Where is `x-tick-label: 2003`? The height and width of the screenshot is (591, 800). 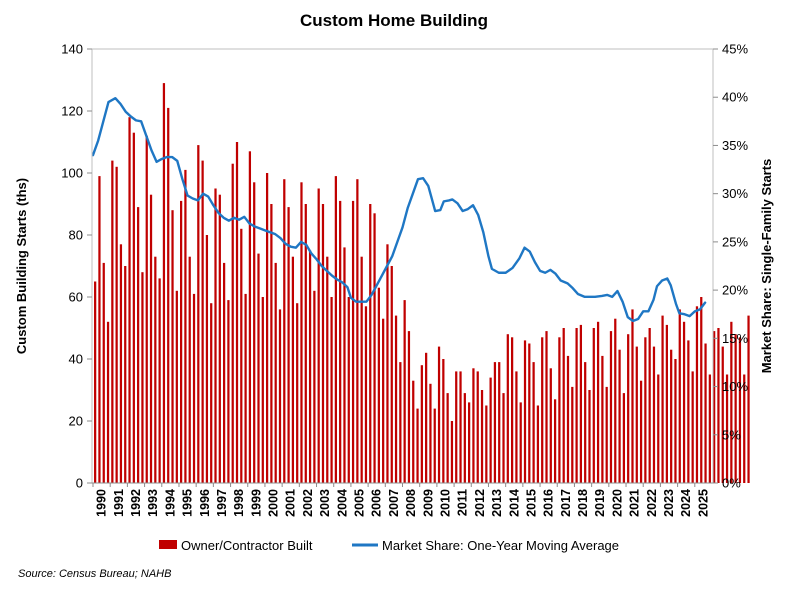
x-tick-label: 2003 is located at coordinates (325, 503).